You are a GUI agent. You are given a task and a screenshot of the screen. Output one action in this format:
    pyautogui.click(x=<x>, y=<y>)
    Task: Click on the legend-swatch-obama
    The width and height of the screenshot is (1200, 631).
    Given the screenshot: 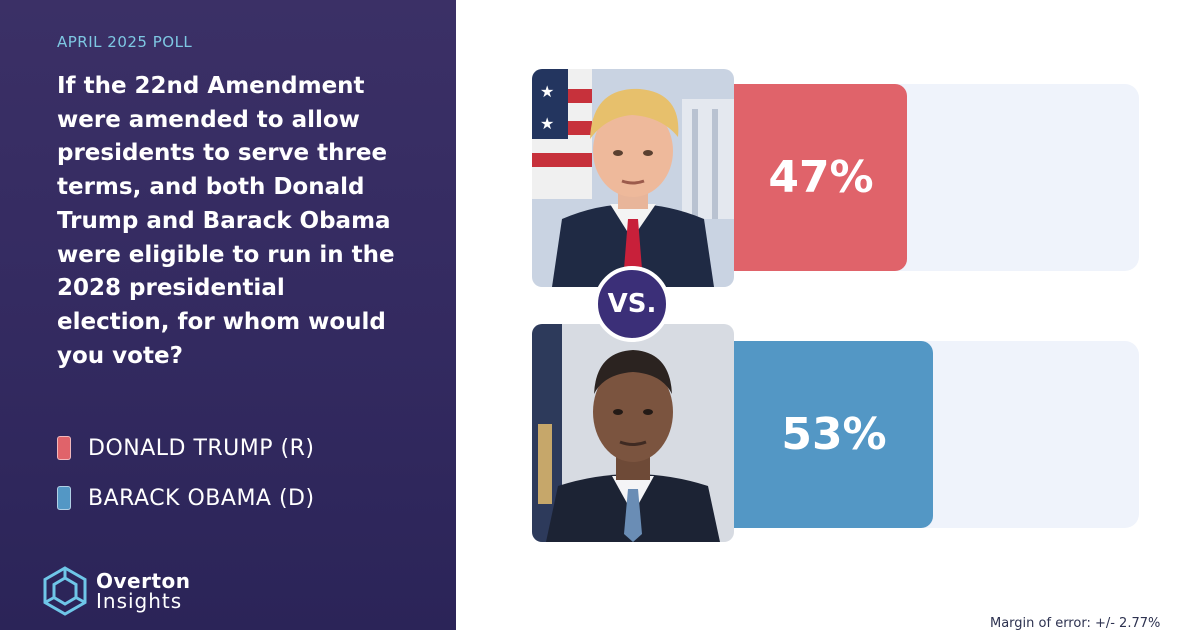 What is the action you would take?
    pyautogui.click(x=64, y=498)
    